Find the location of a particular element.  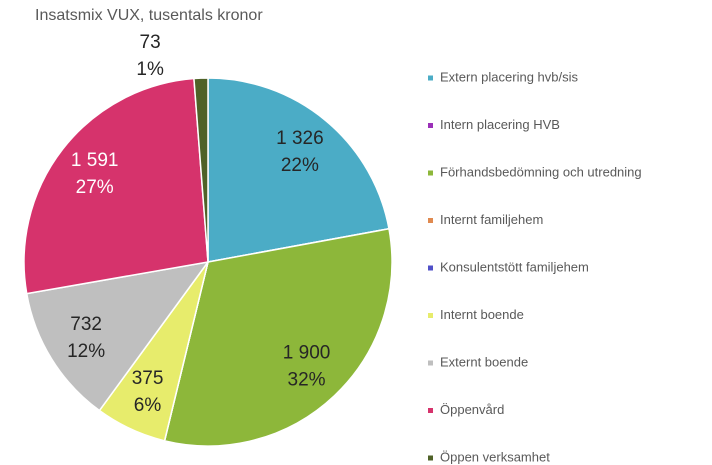

legend-label: Konsulentstött familjehem is located at coordinates (514, 266).